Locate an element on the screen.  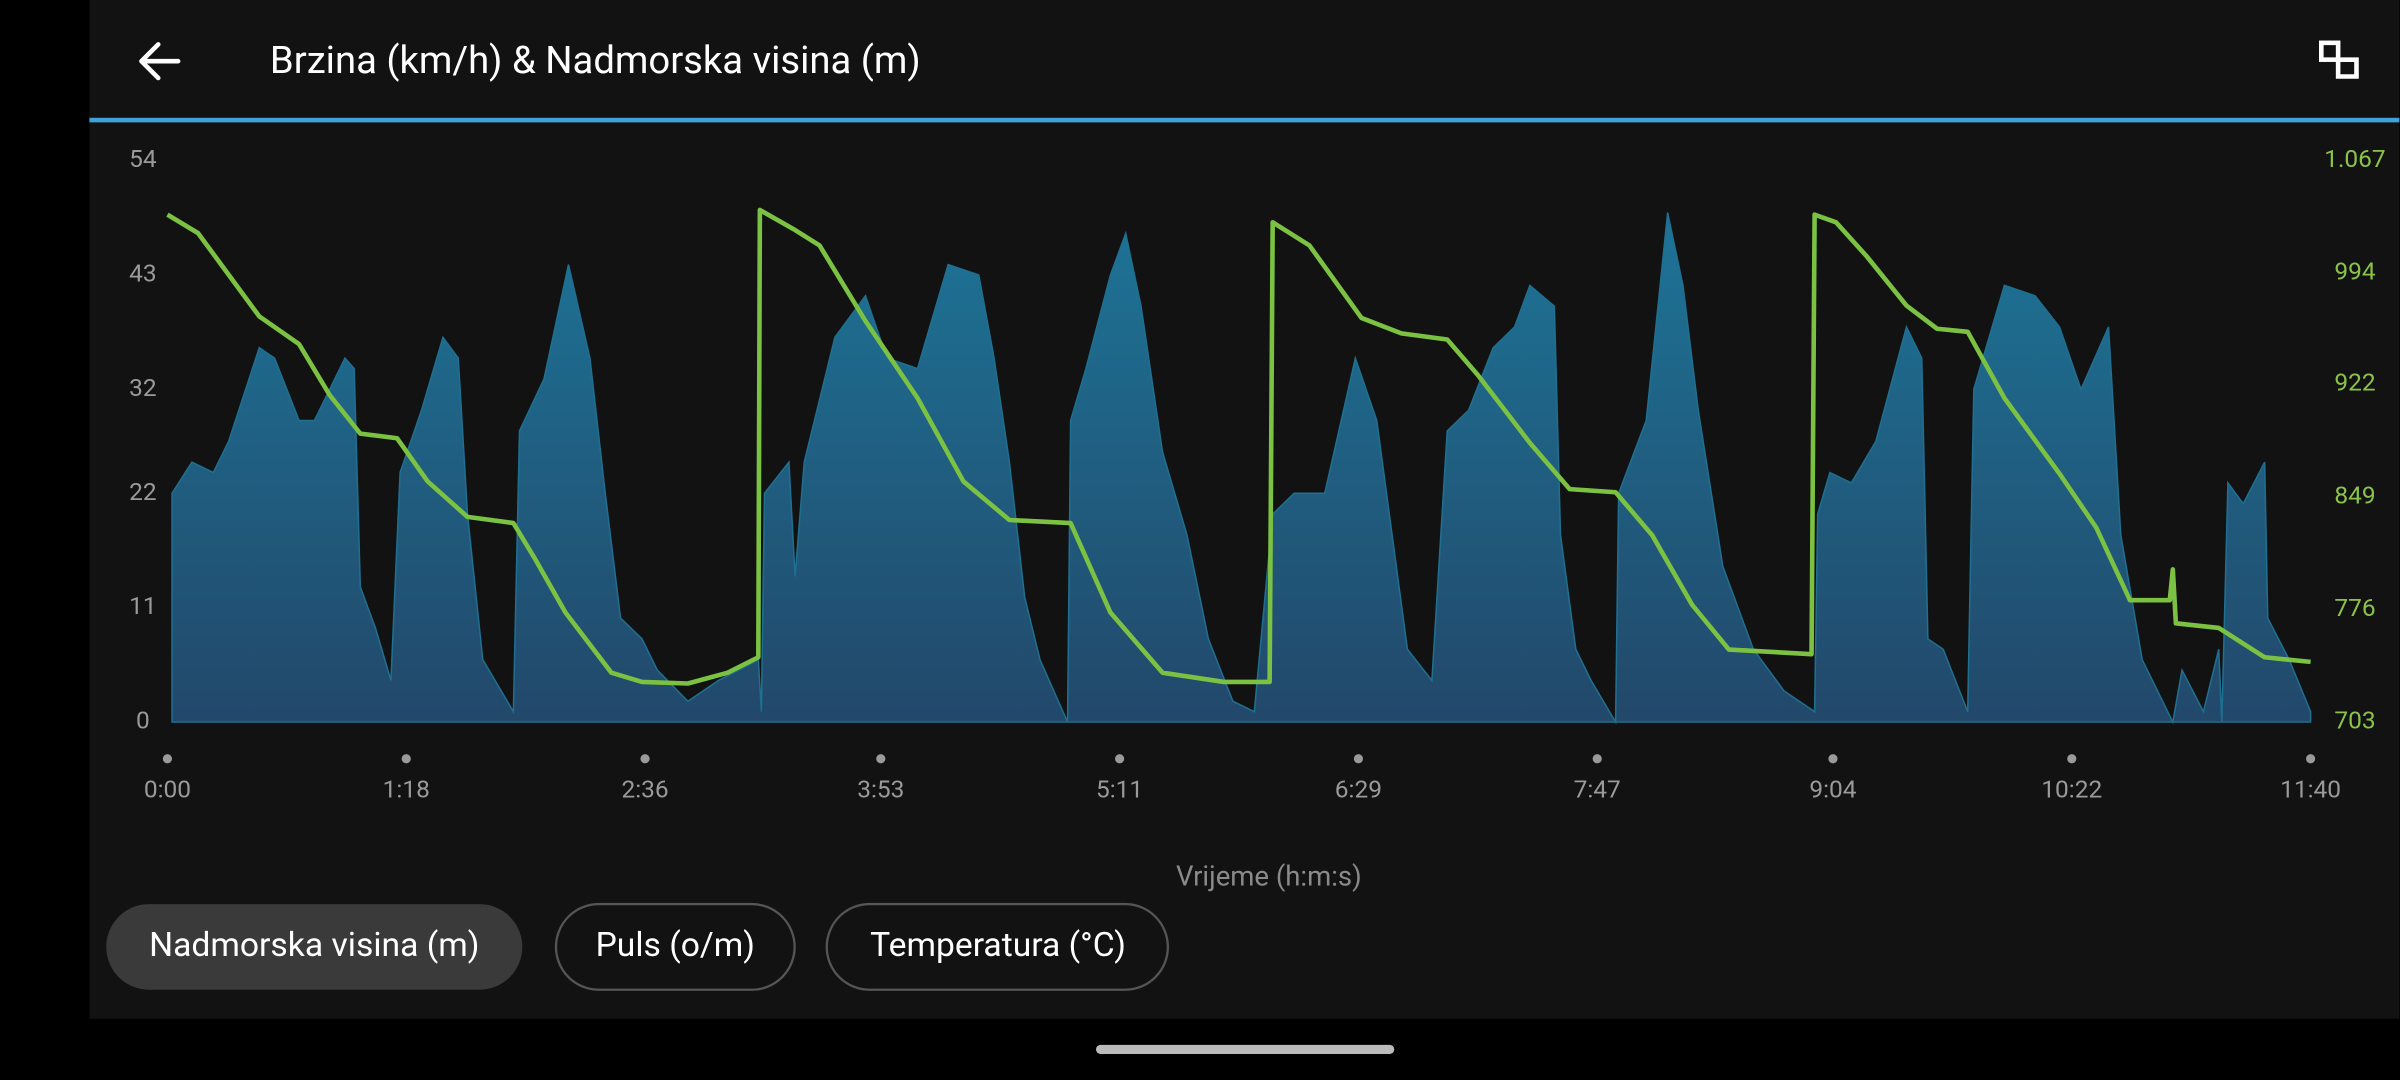
tab-label: Nadmorska visina (m) is located at coordinates (314, 945).